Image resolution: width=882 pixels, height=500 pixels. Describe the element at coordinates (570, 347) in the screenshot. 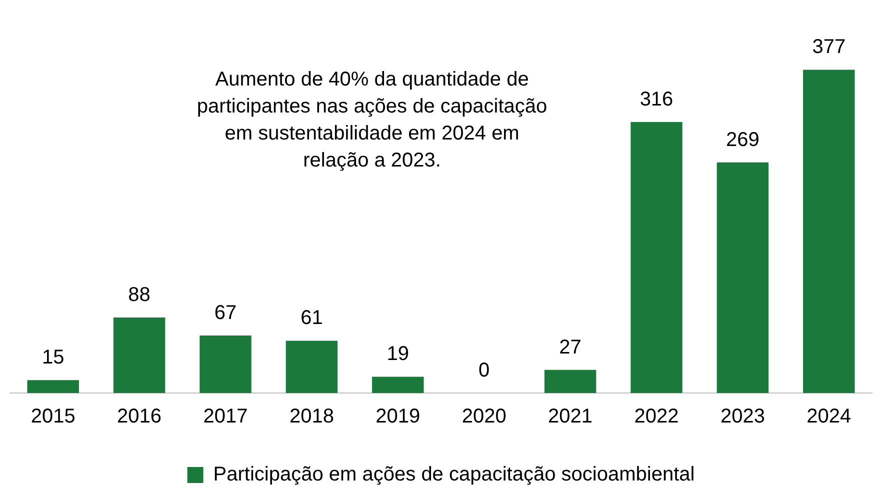

I see `data-label: 27` at that location.